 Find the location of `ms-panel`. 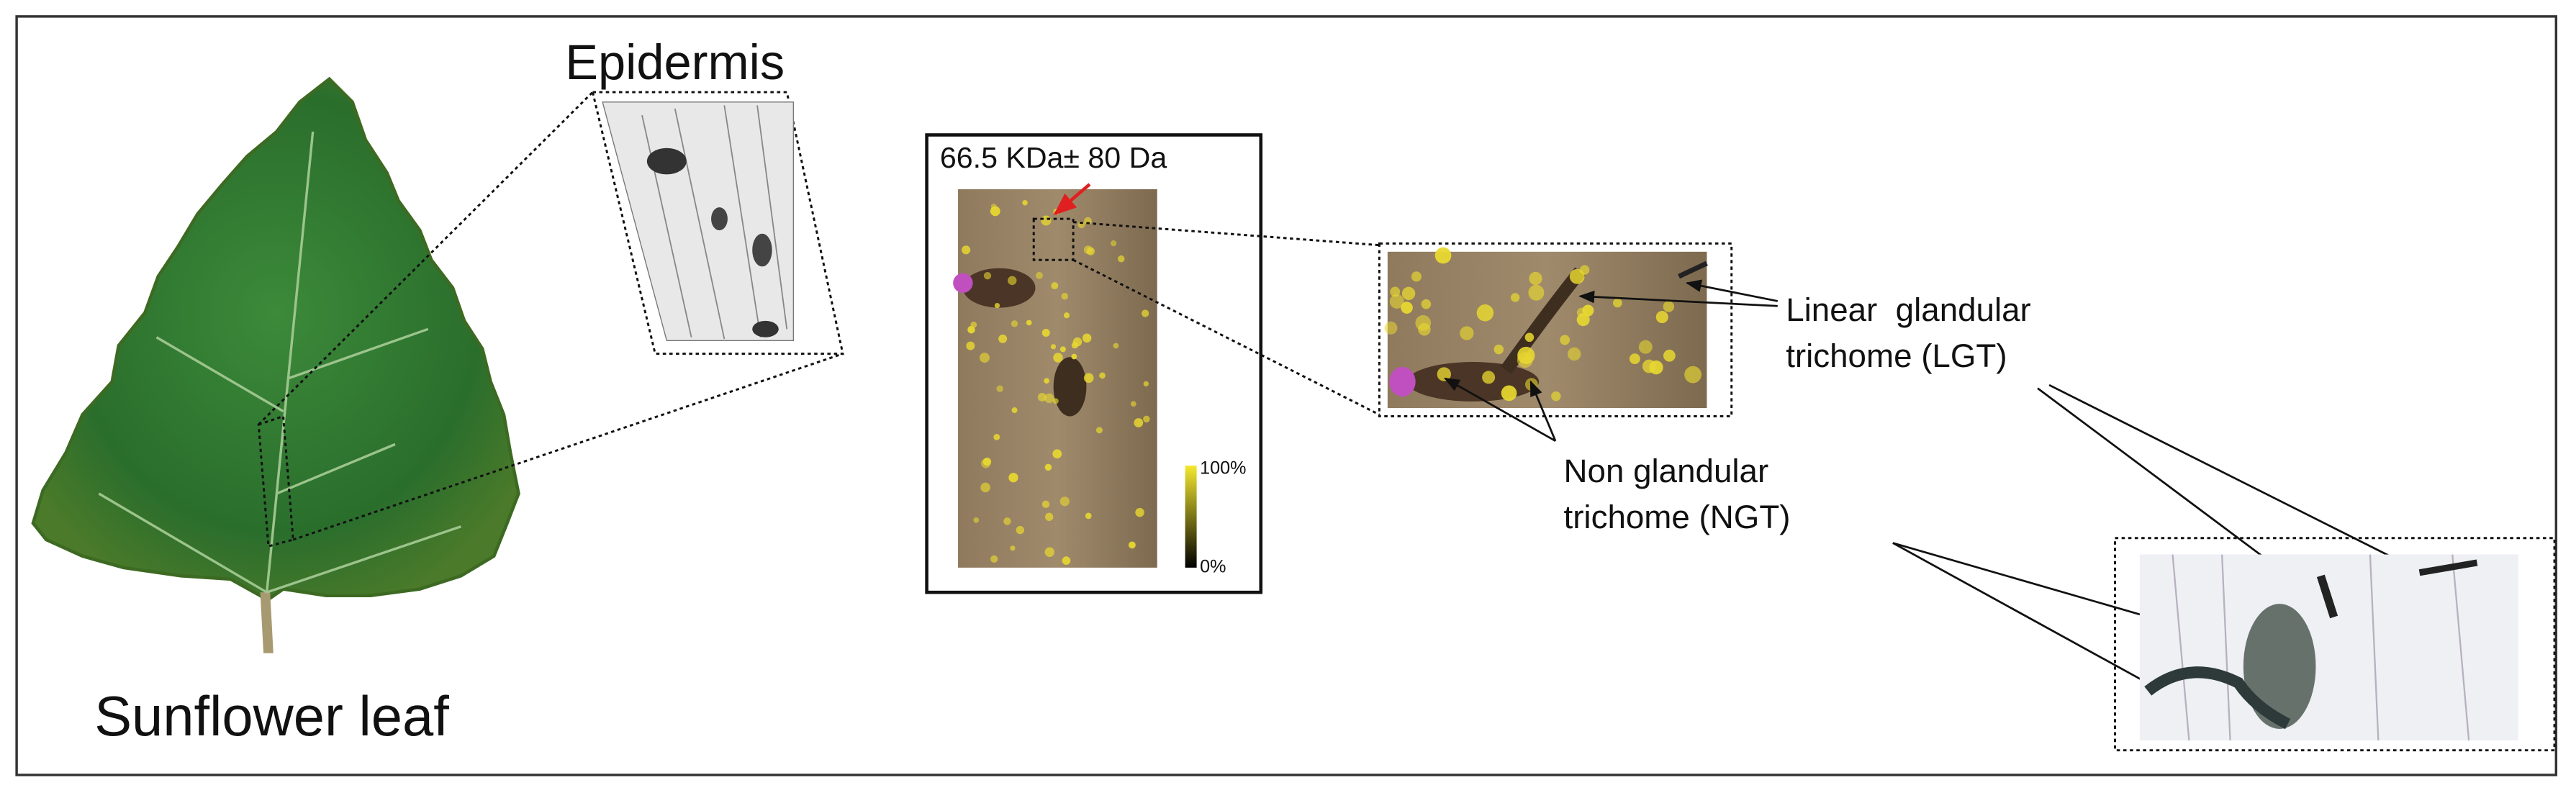

ms-panel is located at coordinates (1094, 363).